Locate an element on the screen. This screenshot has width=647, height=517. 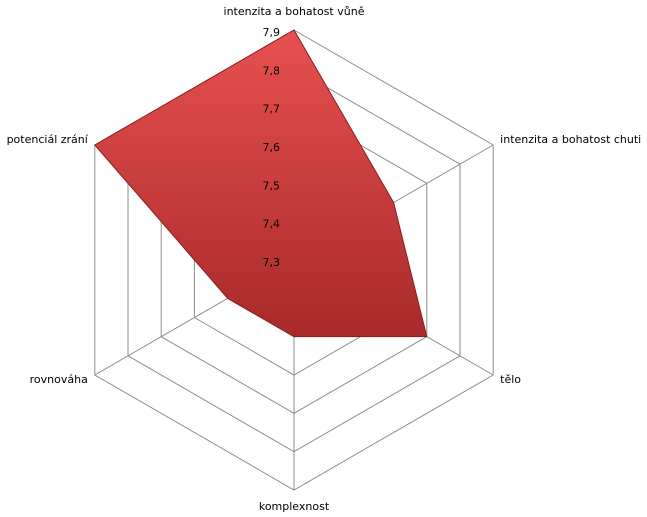
category-label: rovnováha is located at coordinates (59, 379).